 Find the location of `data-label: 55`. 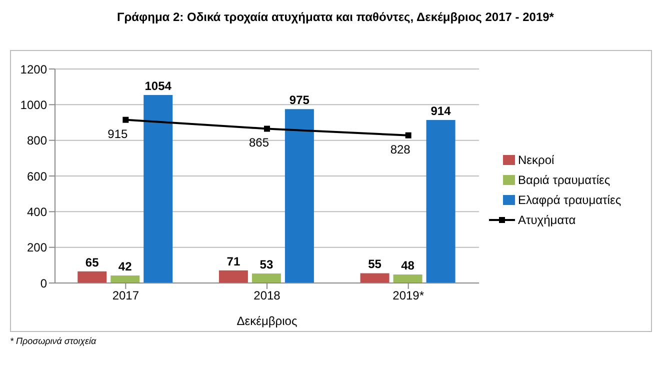

data-label: 55 is located at coordinates (375, 264).